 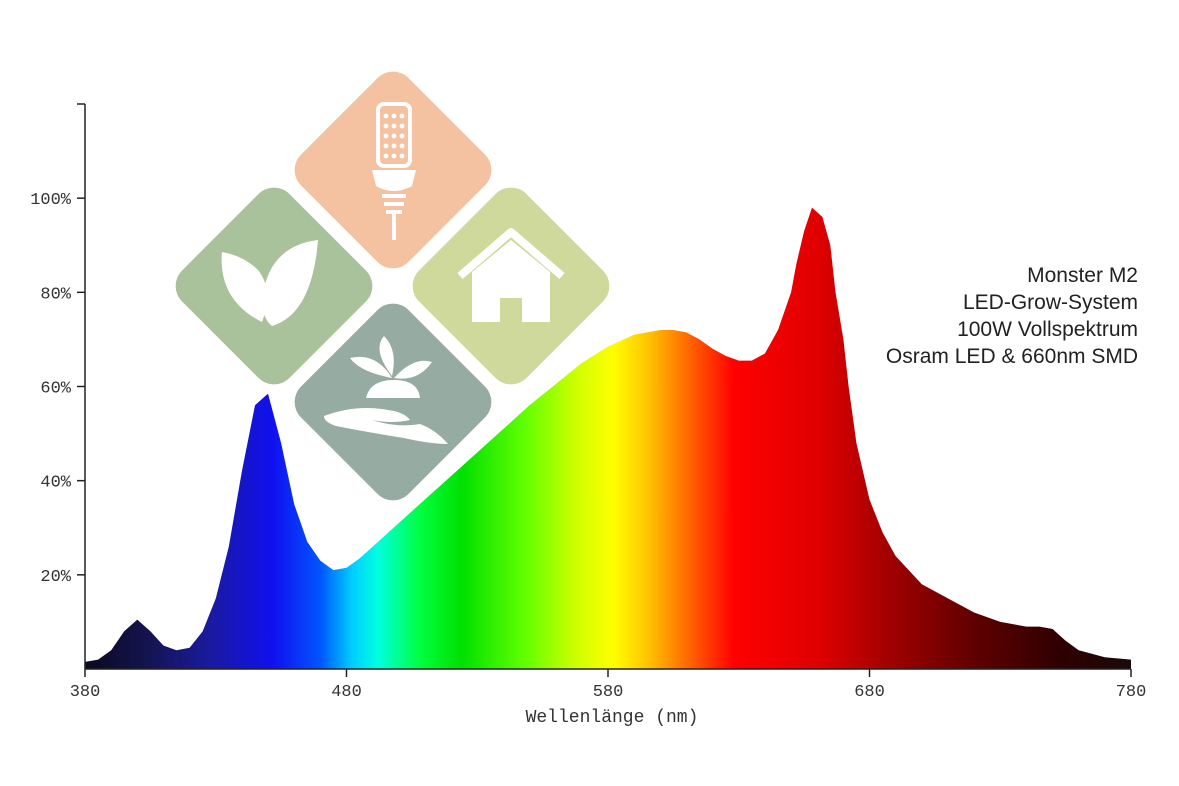 What do you see at coordinates (55, 577) in the screenshot?
I see `y-tick-label-20: 20%` at bounding box center [55, 577].